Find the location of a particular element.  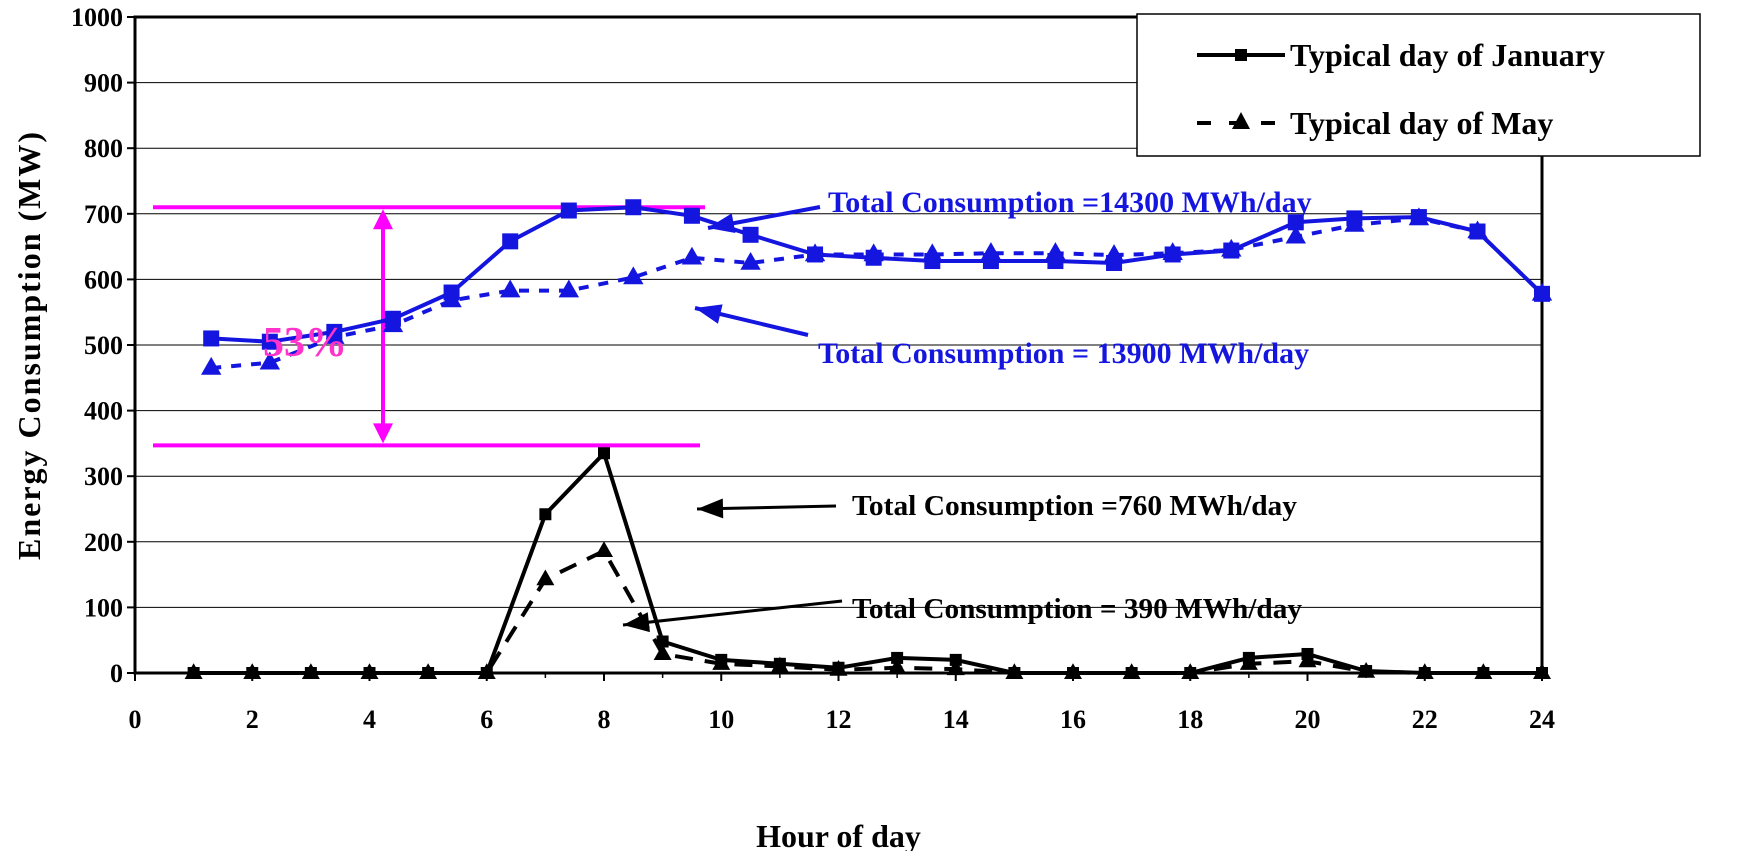

legend: Typical day of January Typical day of May is located at coordinates (1418, 85).